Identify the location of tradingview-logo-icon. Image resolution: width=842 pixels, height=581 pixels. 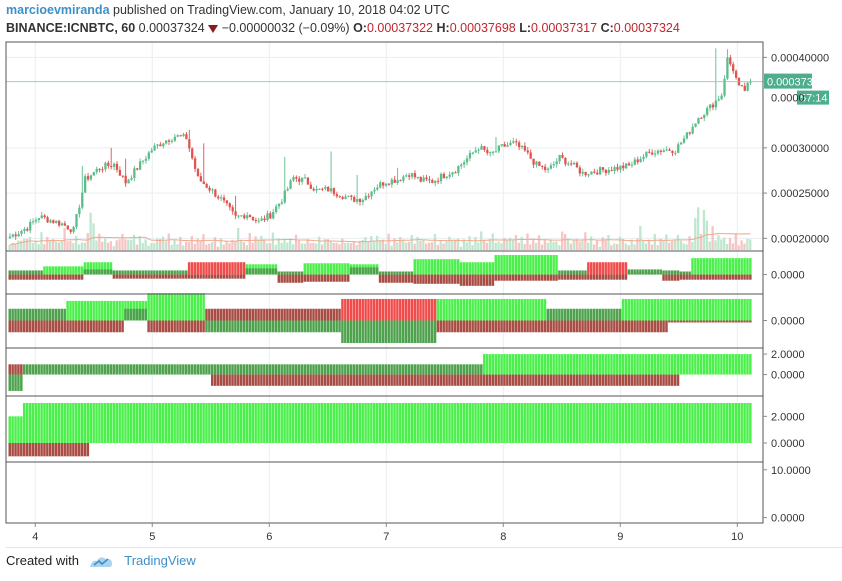
(101, 562).